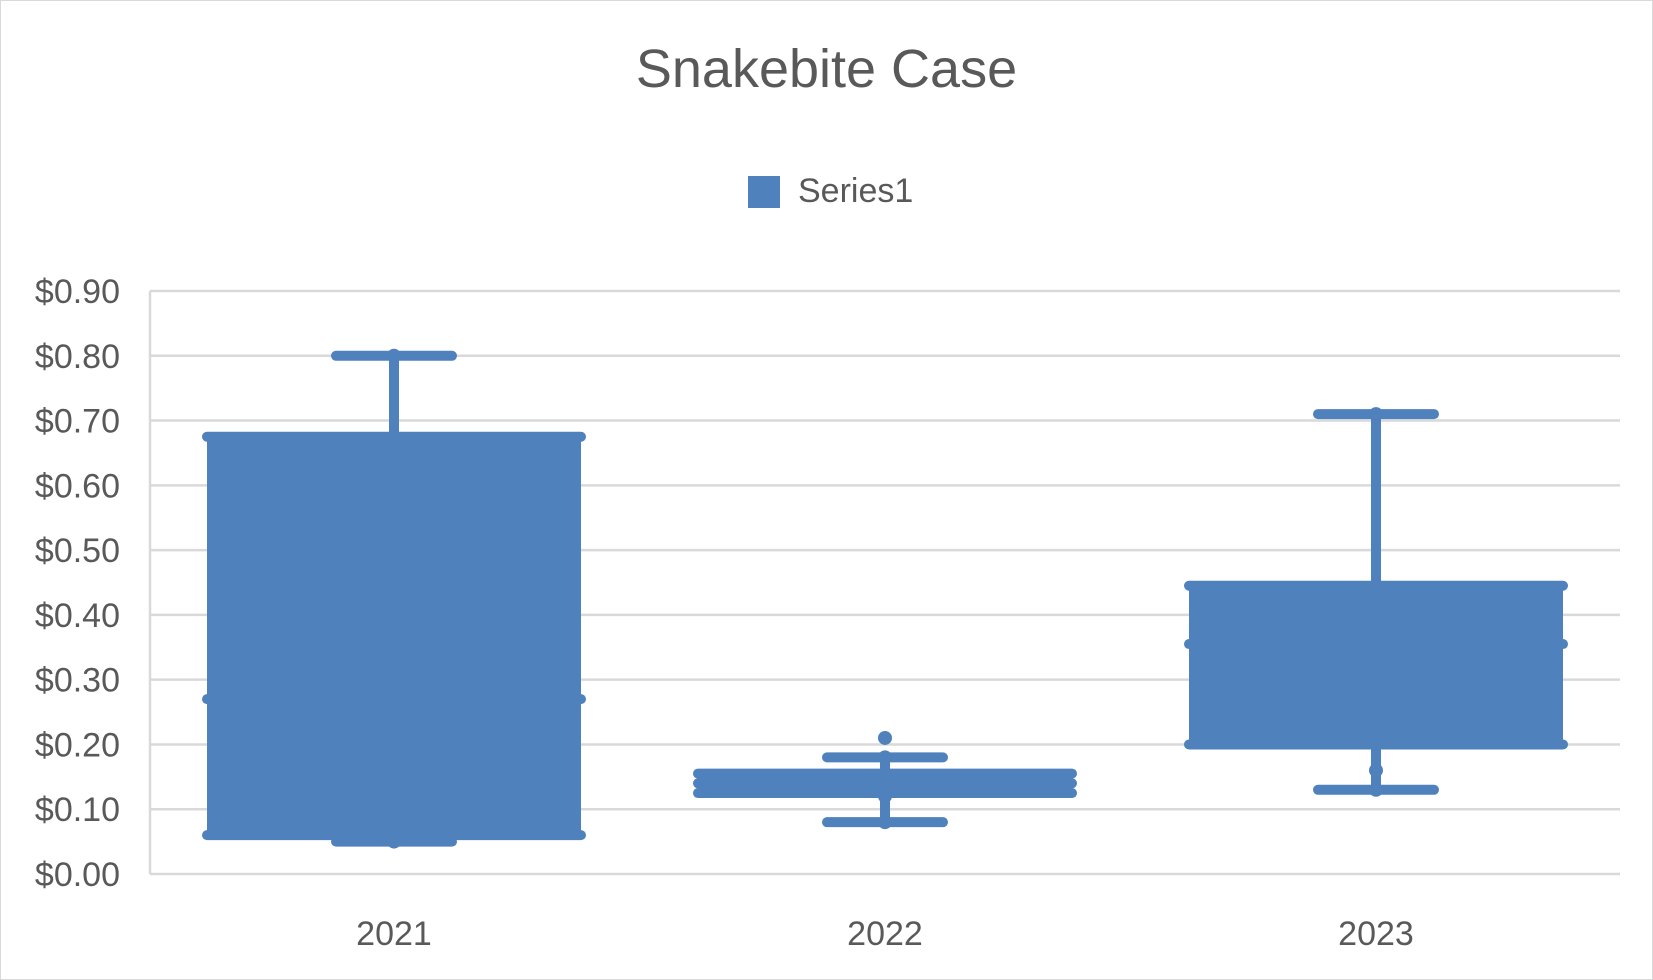 This screenshot has height=980, width=1653. I want to click on y-tick-label: $0.40, so click(77, 616).